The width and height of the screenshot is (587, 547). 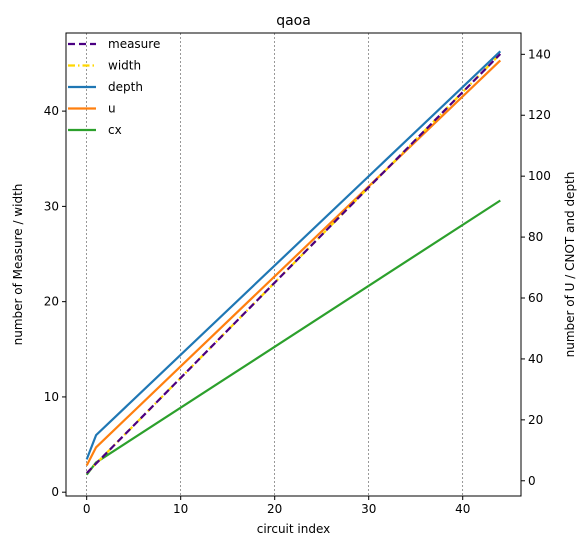 What do you see at coordinates (368, 509) in the screenshot?
I see `x-tick-label: 30` at bounding box center [368, 509].